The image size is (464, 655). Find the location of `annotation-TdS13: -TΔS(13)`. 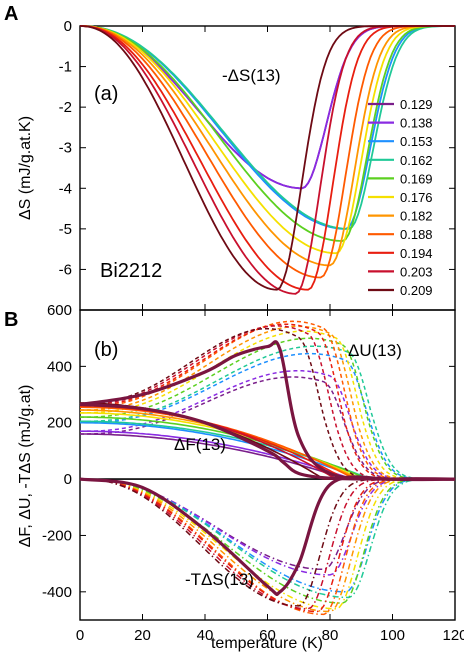

annotation-TdS13: -TΔS(13) is located at coordinates (219, 579).